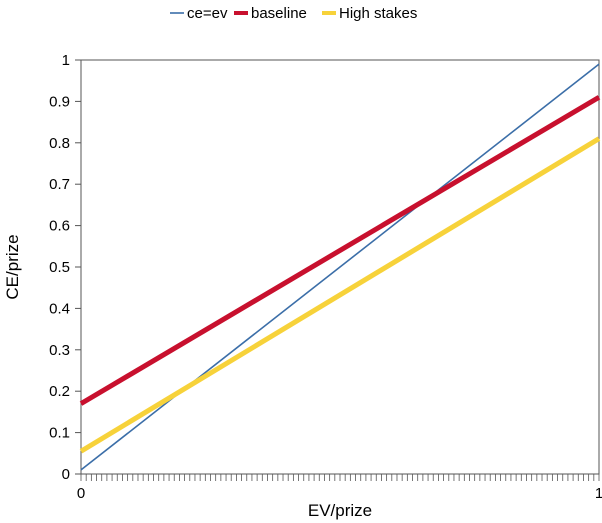 Image resolution: width=602 pixels, height=523 pixels. What do you see at coordinates (59, 308) in the screenshot?
I see `y-tick-label: 0.4` at bounding box center [59, 308].